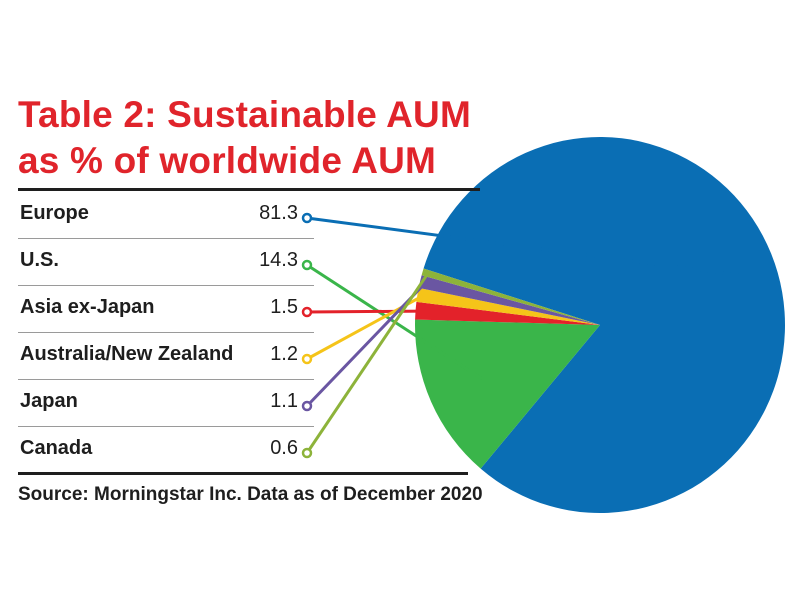 The height and width of the screenshot is (600, 800). I want to click on row-label: U.S., so click(39, 260).